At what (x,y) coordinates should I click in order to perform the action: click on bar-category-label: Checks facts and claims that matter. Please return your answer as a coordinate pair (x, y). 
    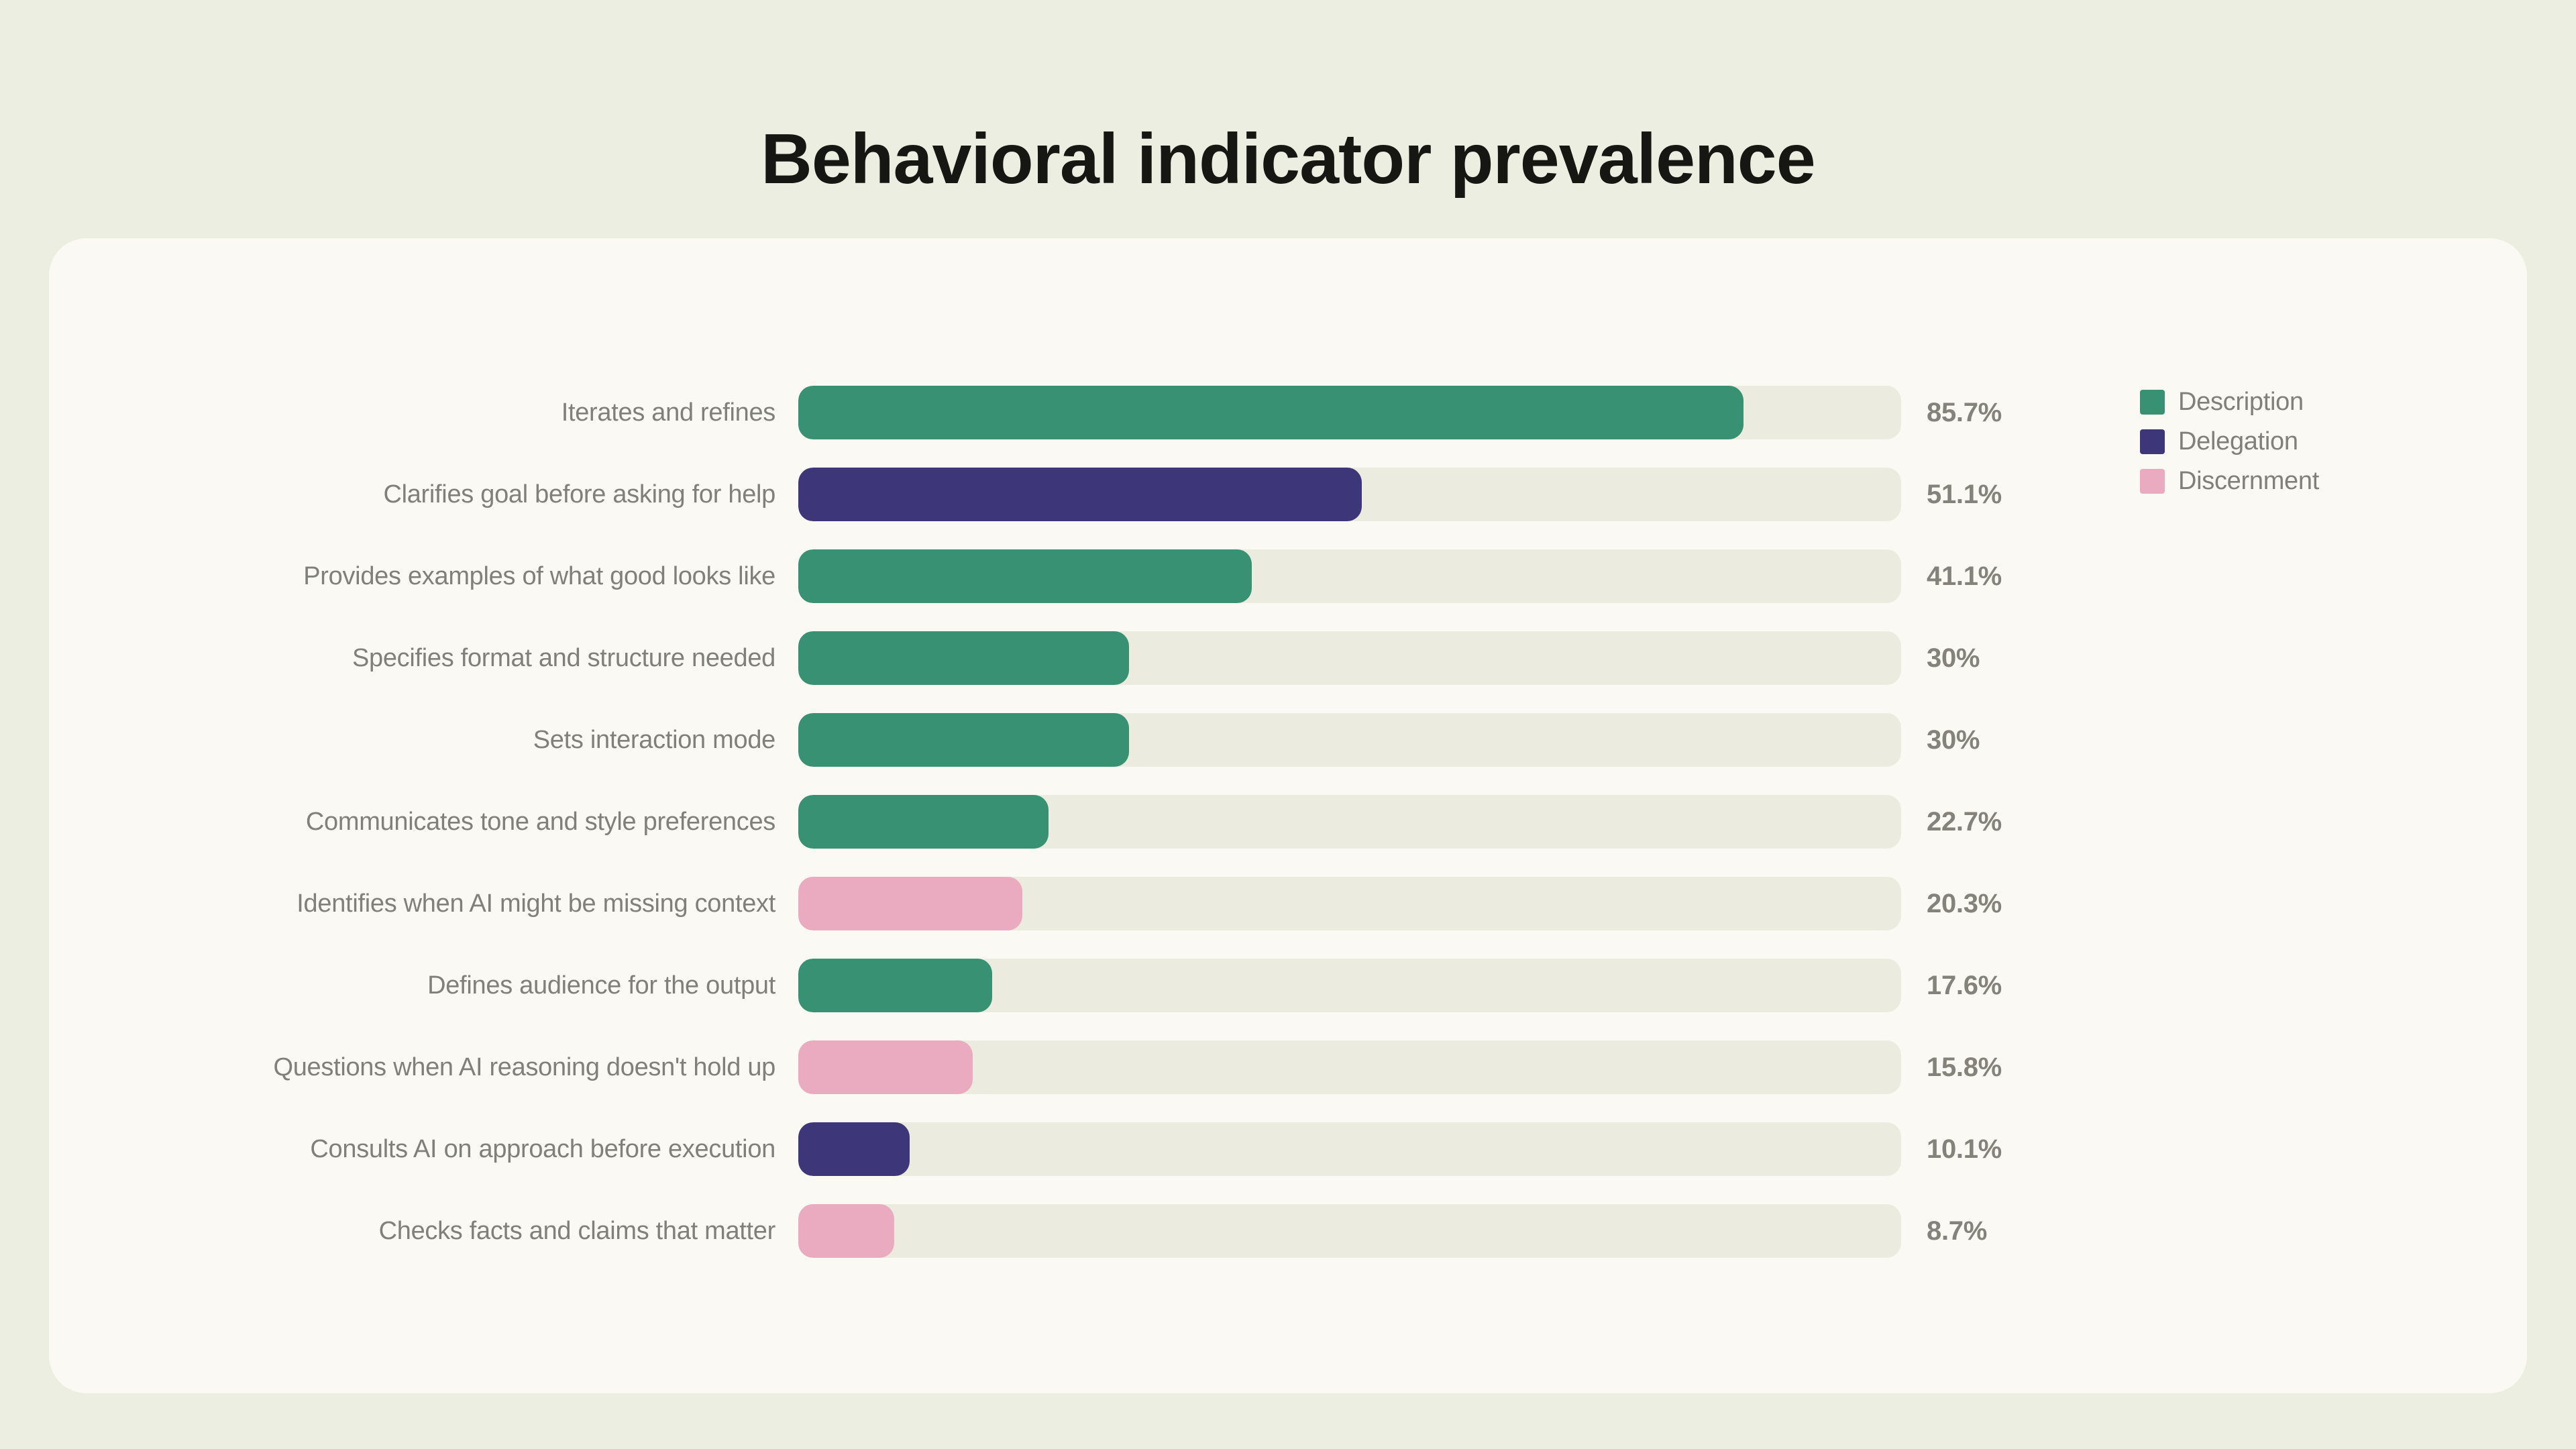
    Looking at the image, I should click on (577, 1230).